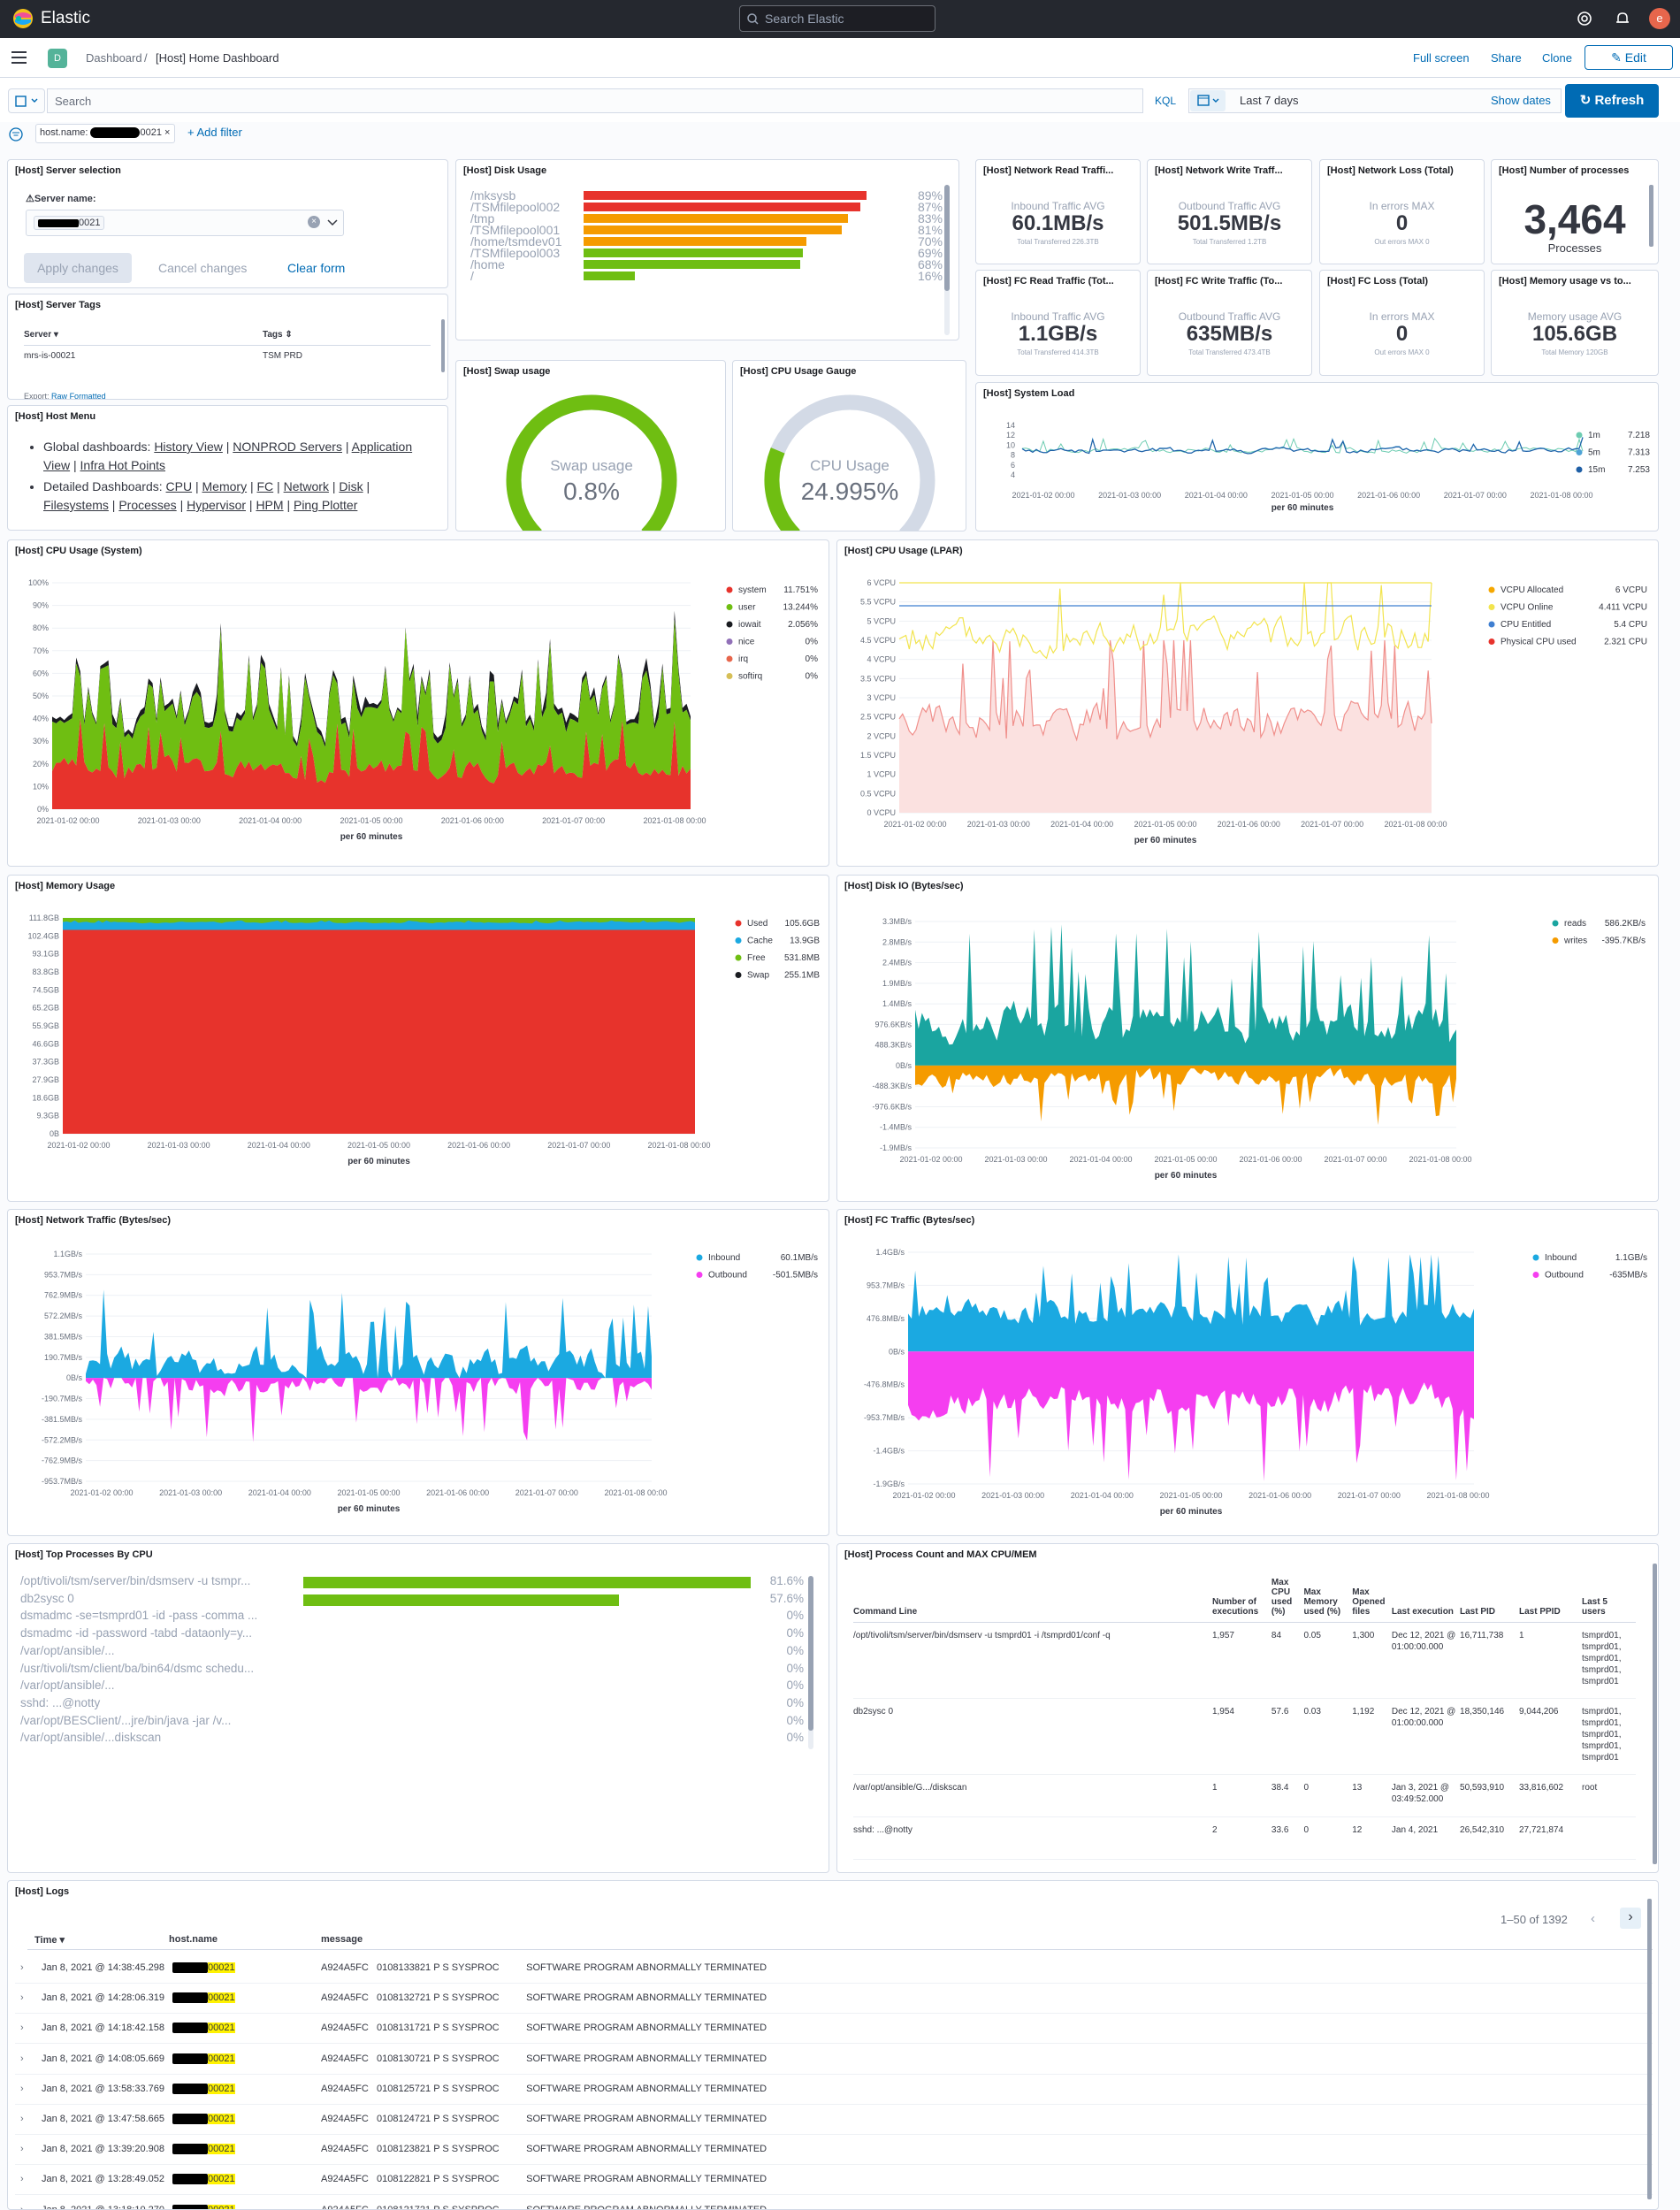 This screenshot has width=1680, height=2210. Describe the element at coordinates (49, 1940) in the screenshot. I see `col-time: Time ▾` at that location.